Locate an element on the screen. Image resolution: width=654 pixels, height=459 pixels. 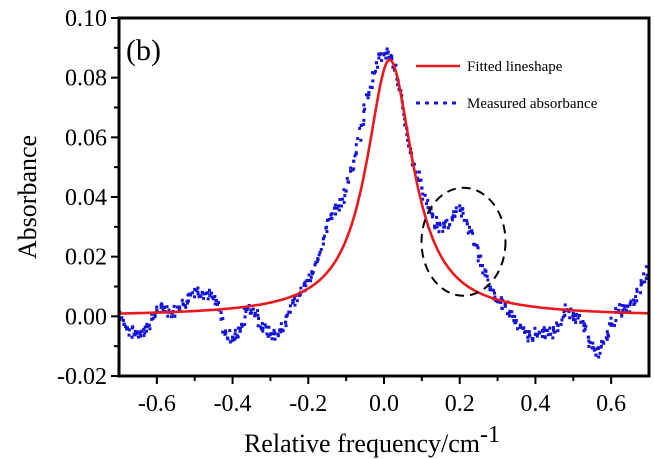
x-axis-title-superscript: -1 is located at coordinates (490, 435).